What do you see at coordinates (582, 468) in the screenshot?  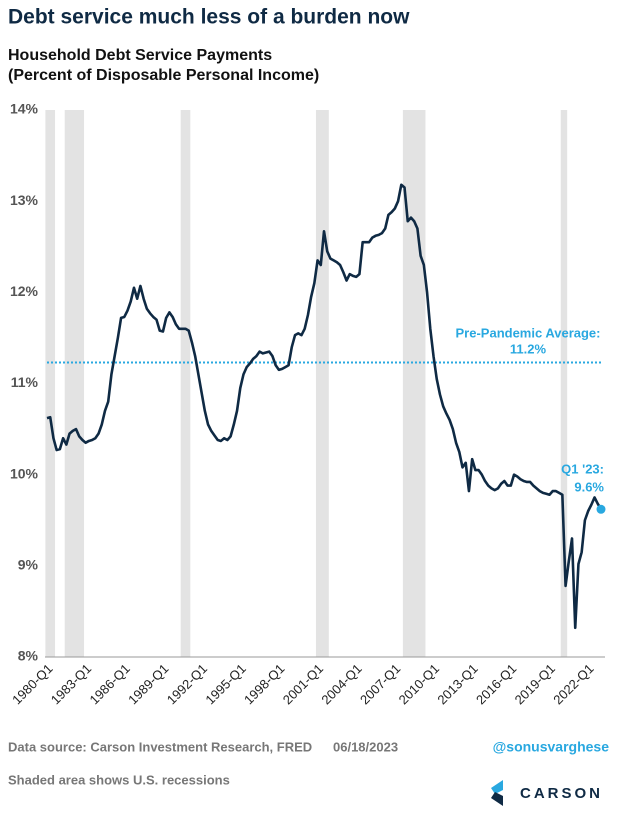 I see `last-point-label: Q1 '23:` at bounding box center [582, 468].